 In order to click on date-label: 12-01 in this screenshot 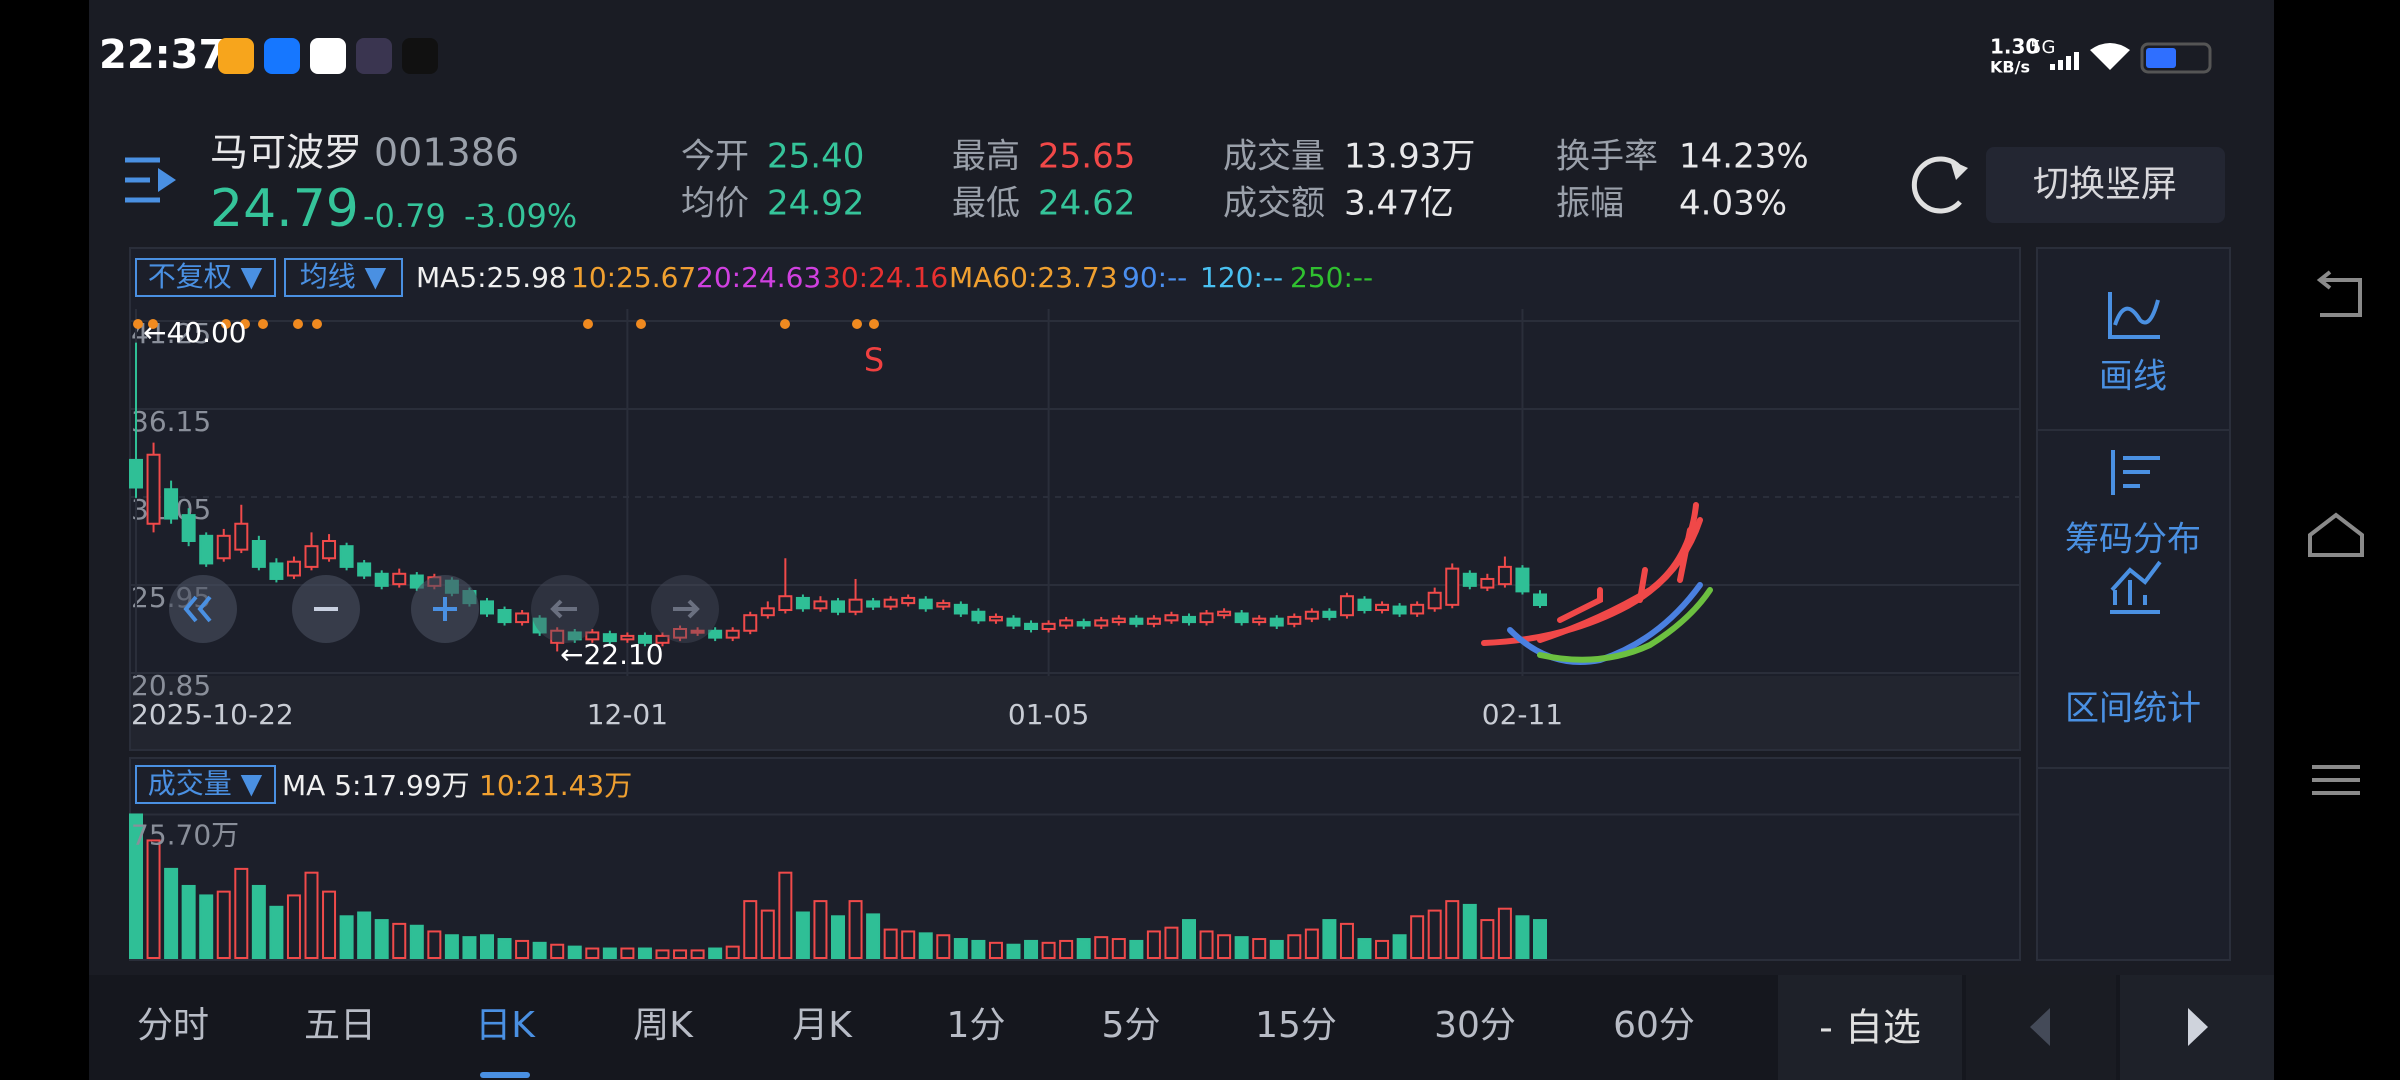, I will do `click(627, 714)`.